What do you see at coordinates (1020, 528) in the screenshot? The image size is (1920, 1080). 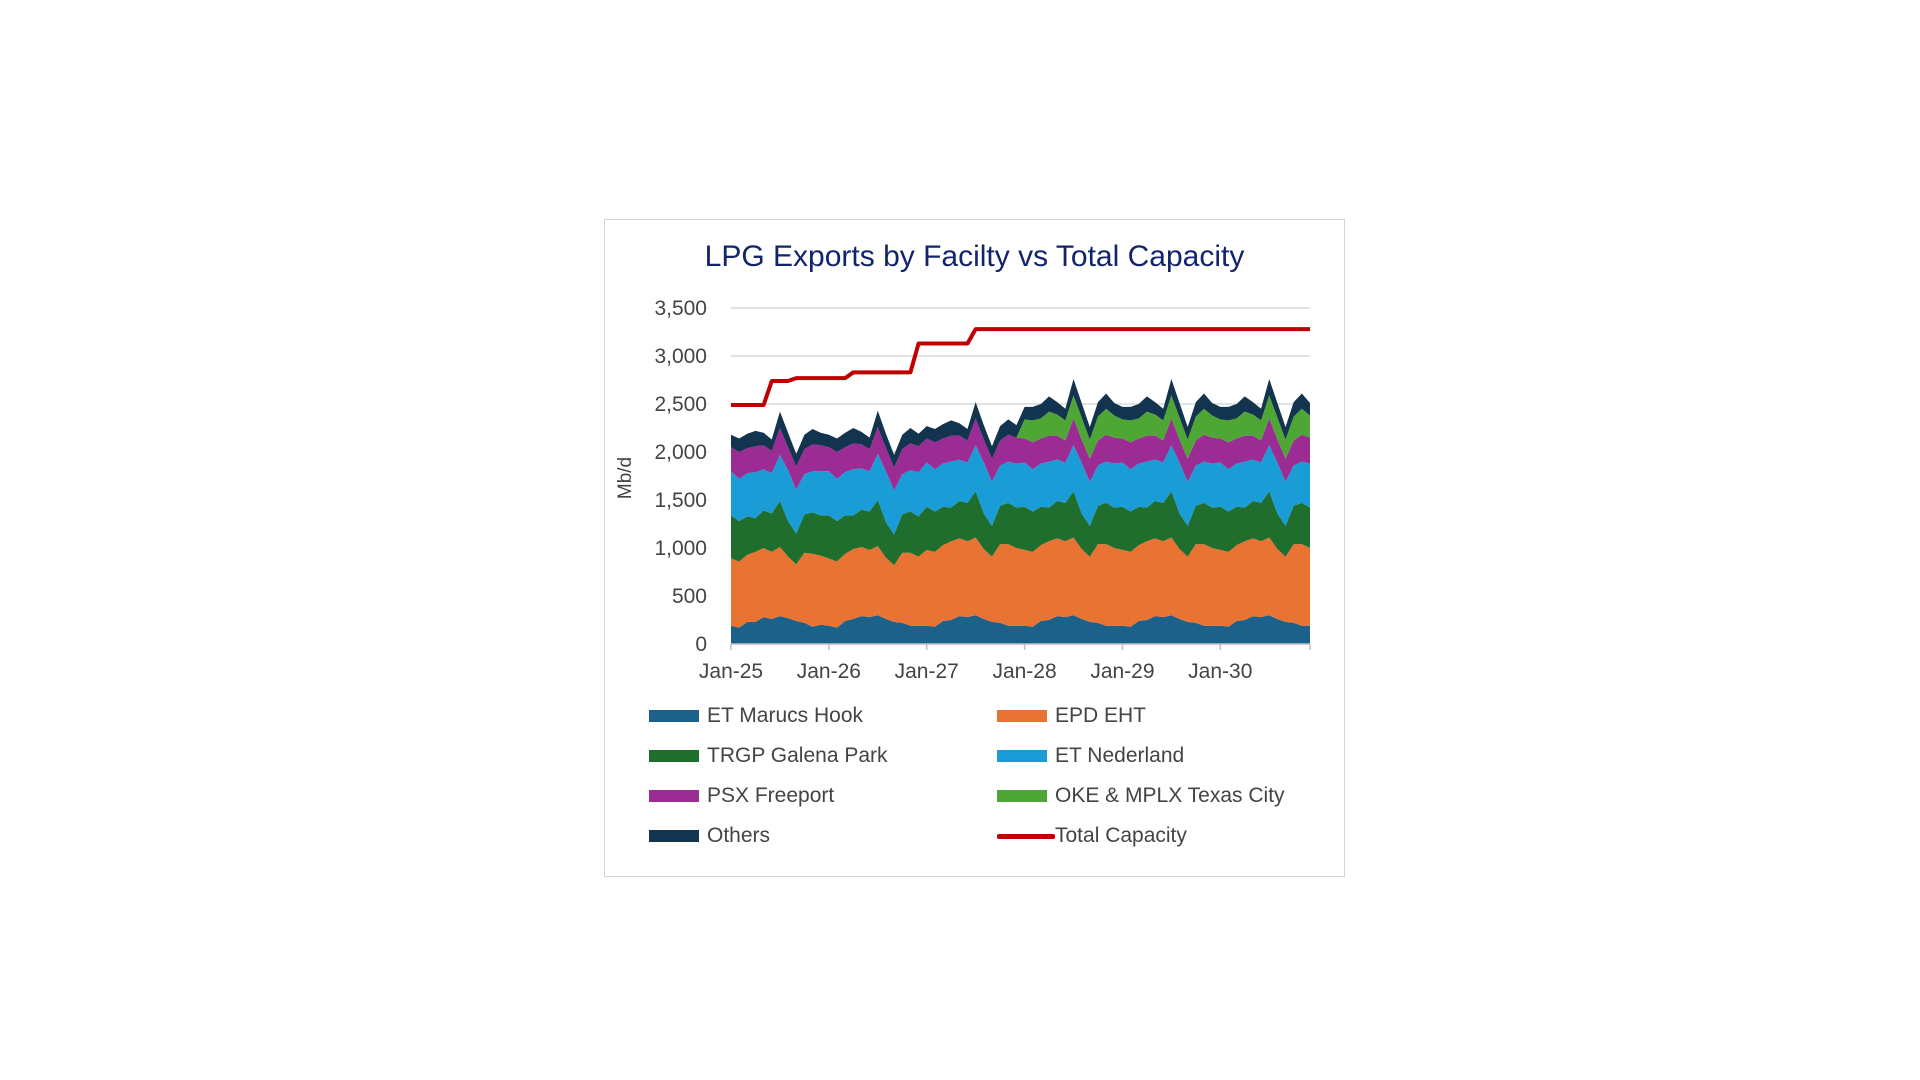 I see `area-trgp-galena-park` at bounding box center [1020, 528].